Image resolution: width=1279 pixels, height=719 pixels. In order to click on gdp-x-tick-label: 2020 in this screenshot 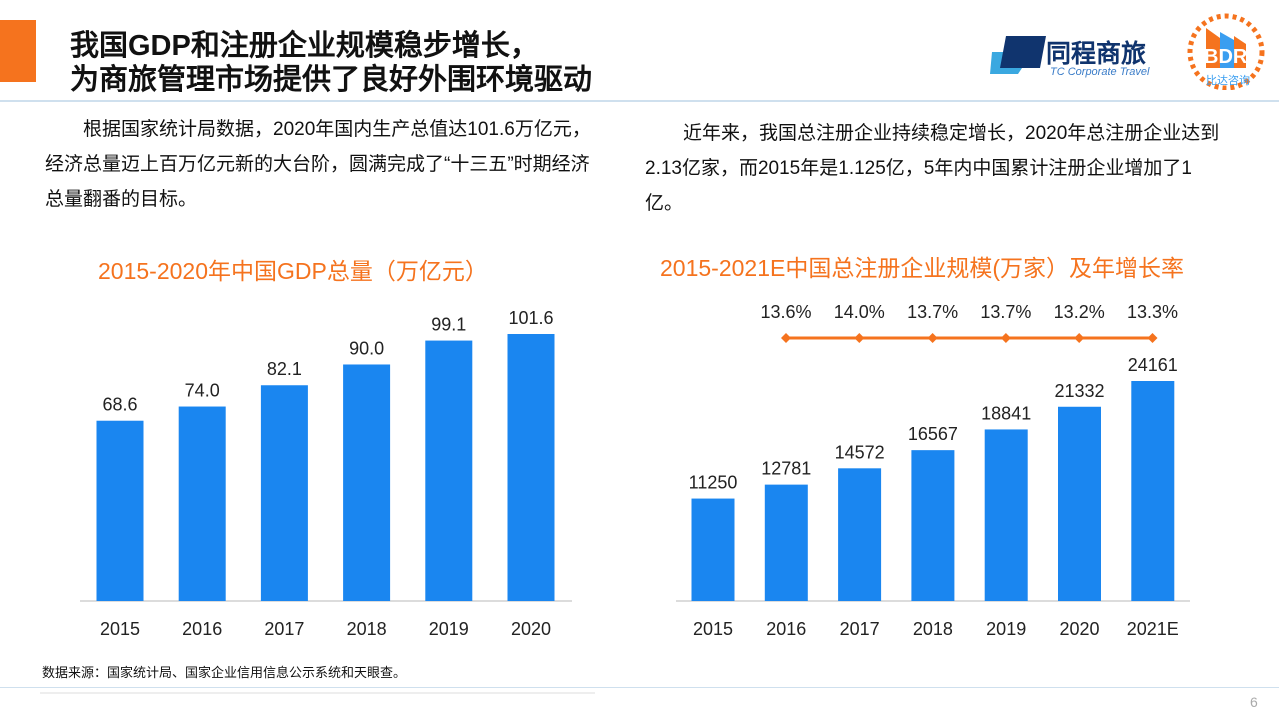, I will do `click(531, 629)`.